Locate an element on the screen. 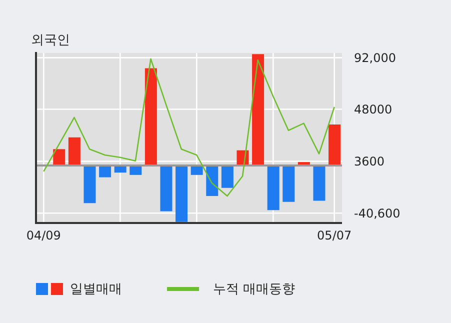  legend-label: 일별매매 is located at coordinates (96, 289).